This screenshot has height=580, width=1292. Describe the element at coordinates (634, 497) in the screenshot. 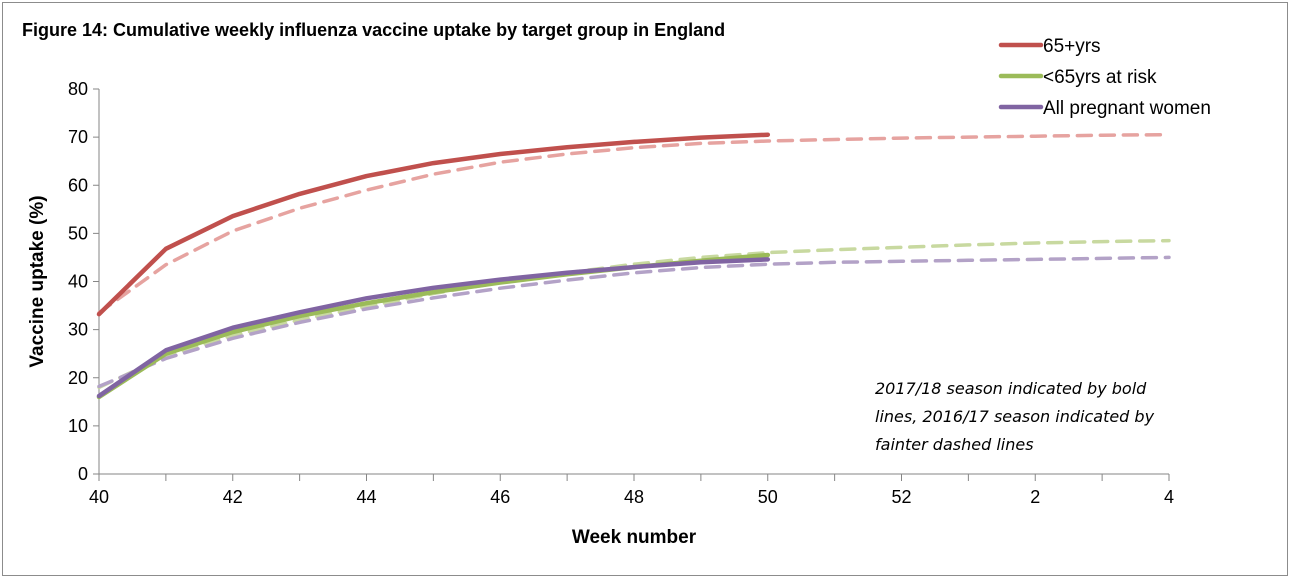

I see `x-tick-label: 48` at that location.